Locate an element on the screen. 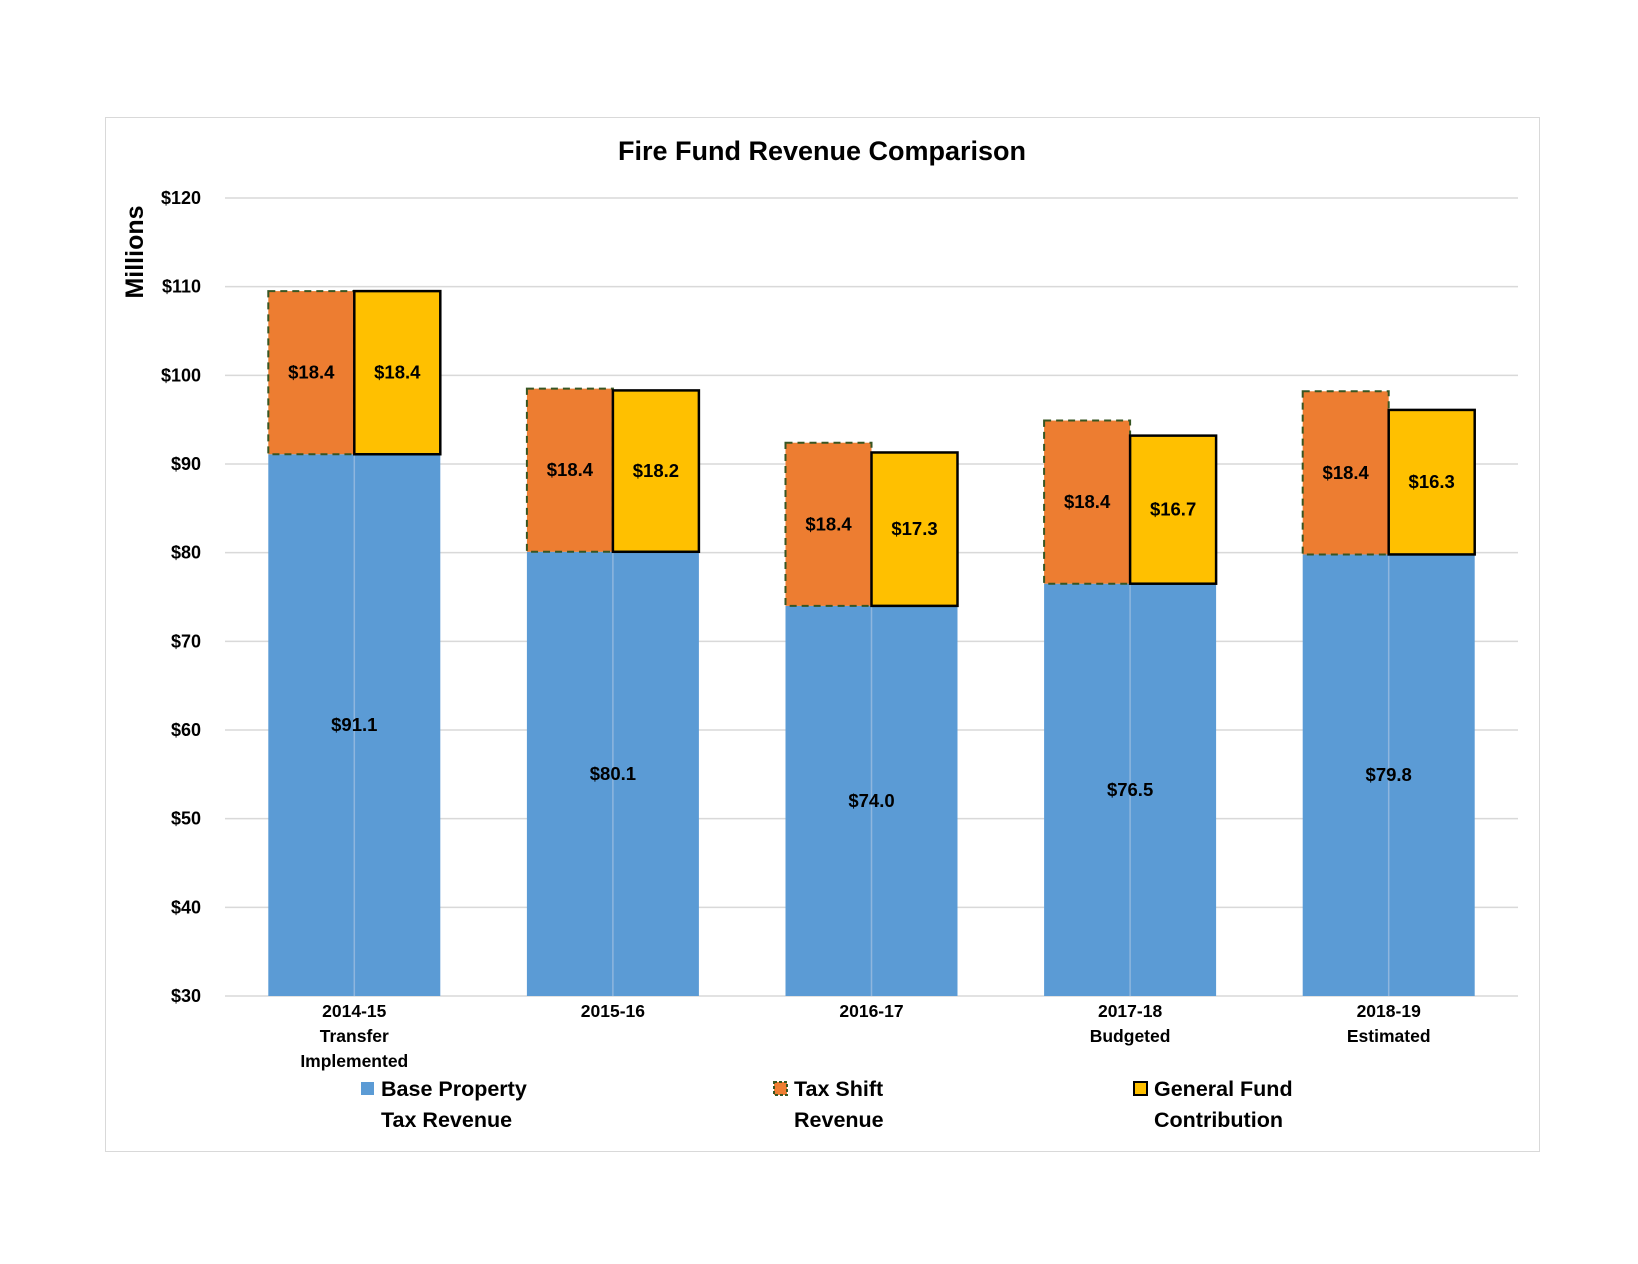  data-label-general-fund: $16.3 is located at coordinates (1432, 481).